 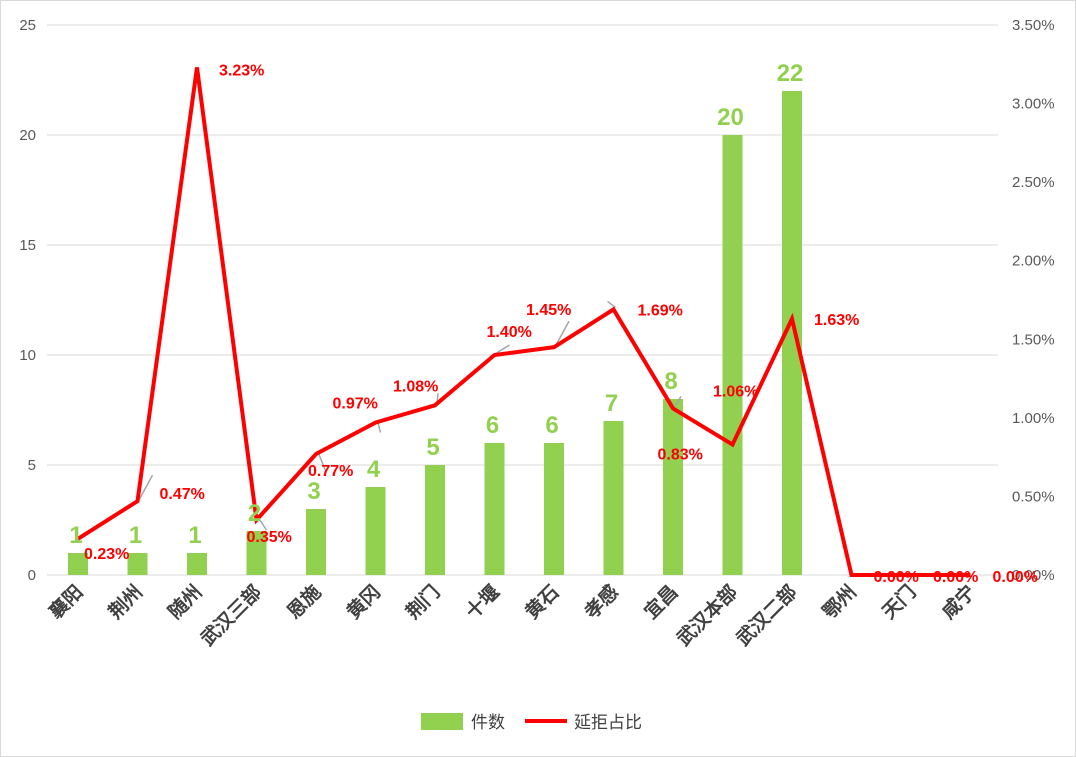 I want to click on line-data-label: 0.35%, so click(x=269, y=537).